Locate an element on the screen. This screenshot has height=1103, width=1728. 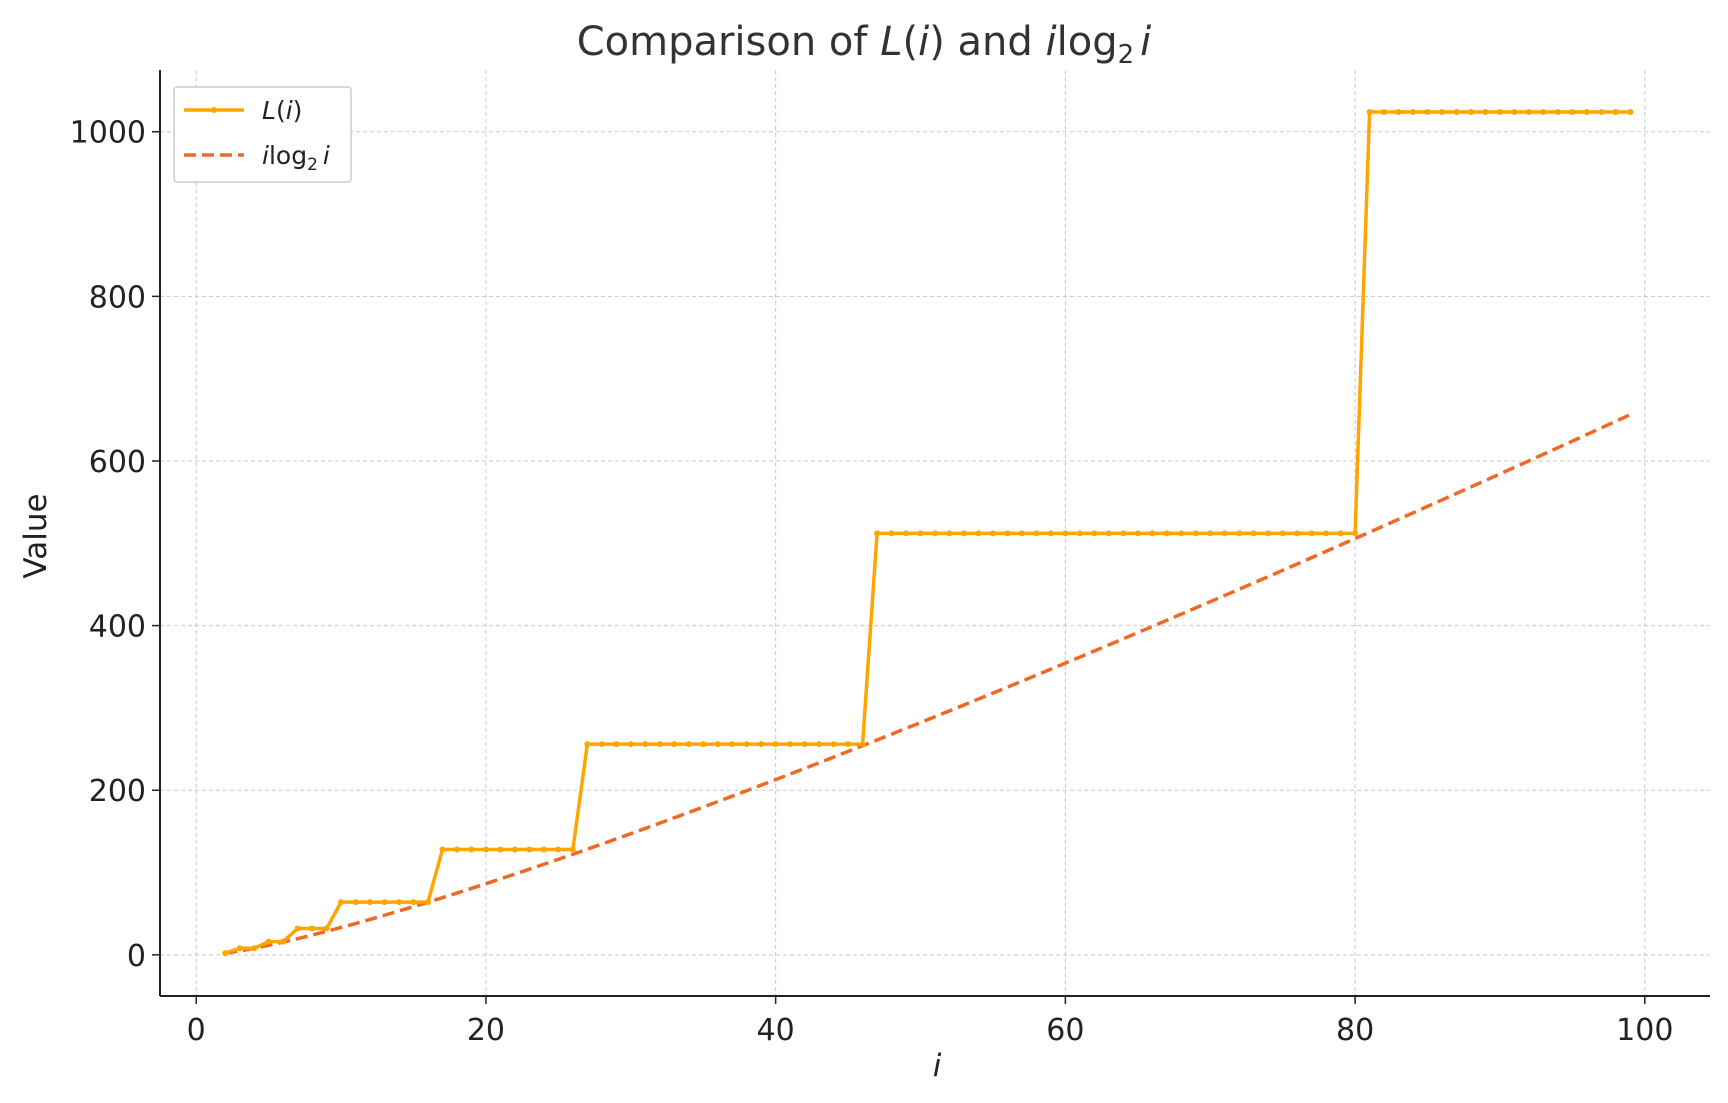
legend-label-ilog2i: ilog2 i is located at coordinates (296, 158).